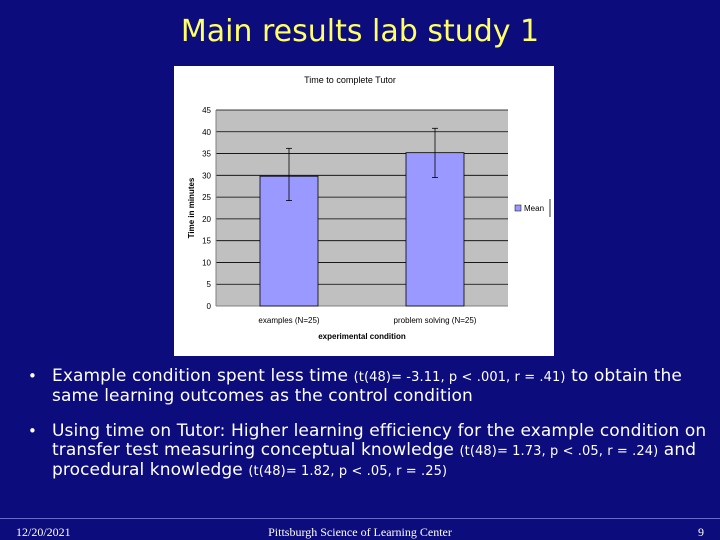 Image resolution: width=720 pixels, height=540 pixels. I want to click on stat-text: (t(48)= 1.82, p < .05, r = .25), so click(348, 471).